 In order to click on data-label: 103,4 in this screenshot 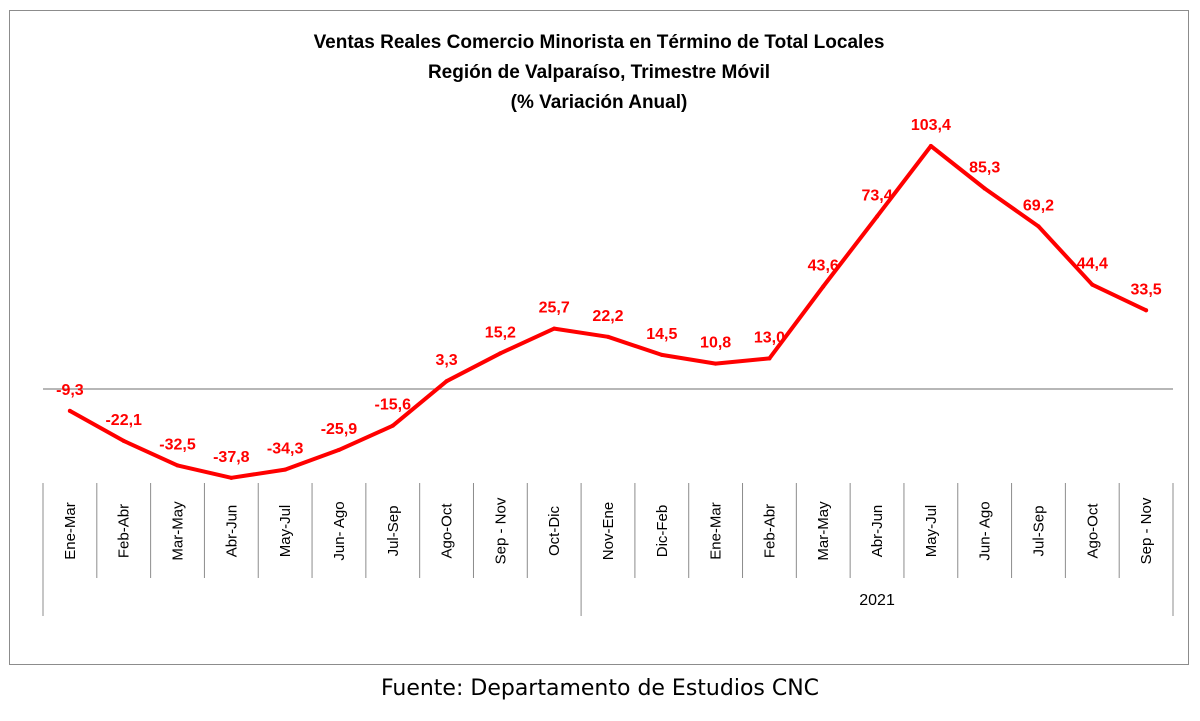, I will do `click(931, 125)`.